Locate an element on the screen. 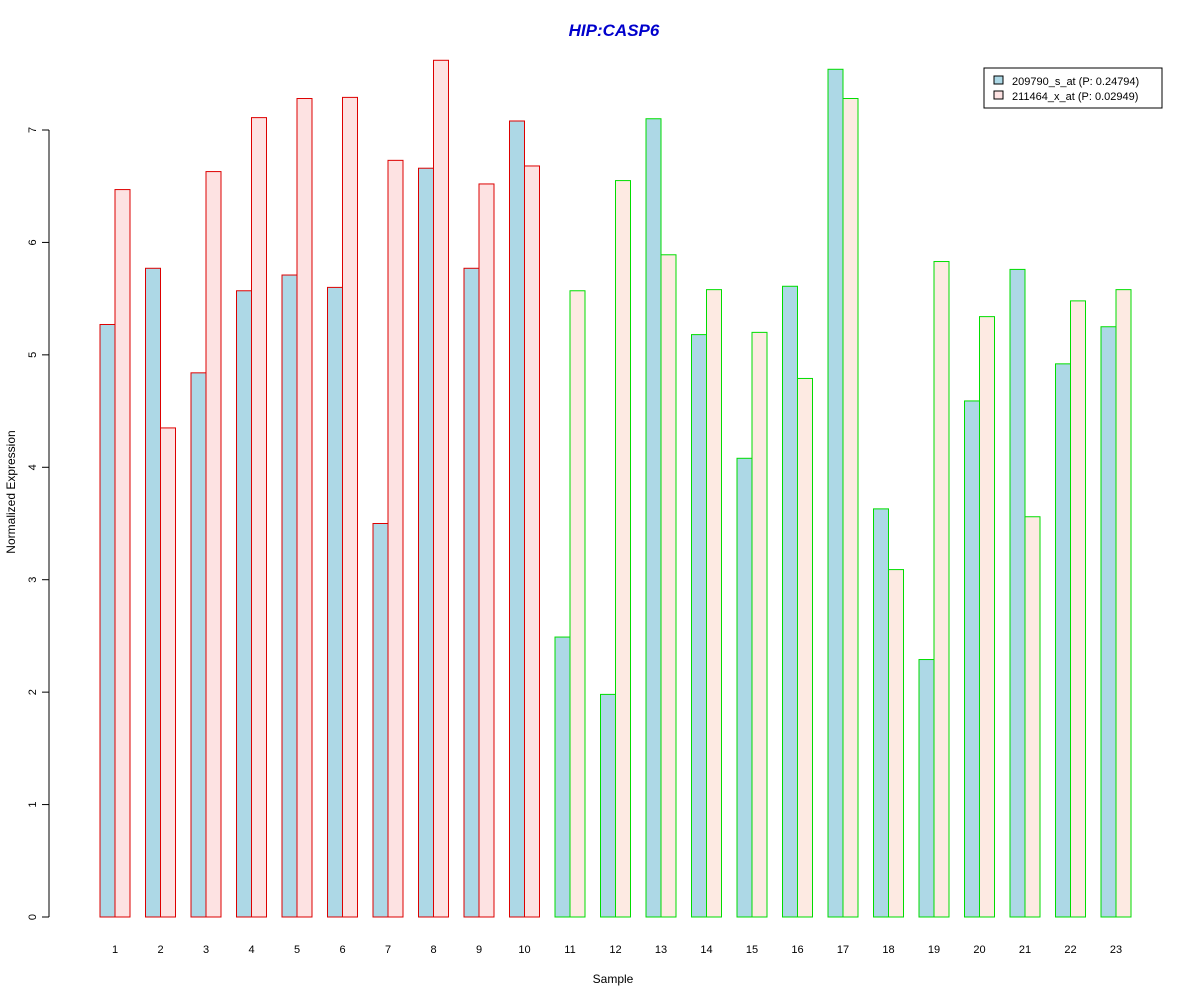  x-tick-label: 12 is located at coordinates (615, 950).